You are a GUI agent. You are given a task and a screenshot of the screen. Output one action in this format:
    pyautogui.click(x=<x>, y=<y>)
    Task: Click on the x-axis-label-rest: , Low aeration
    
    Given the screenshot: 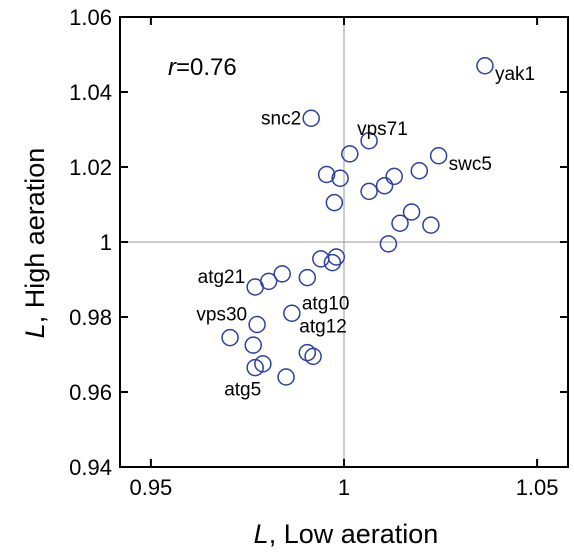 What is the action you would take?
    pyautogui.click(x=354, y=534)
    